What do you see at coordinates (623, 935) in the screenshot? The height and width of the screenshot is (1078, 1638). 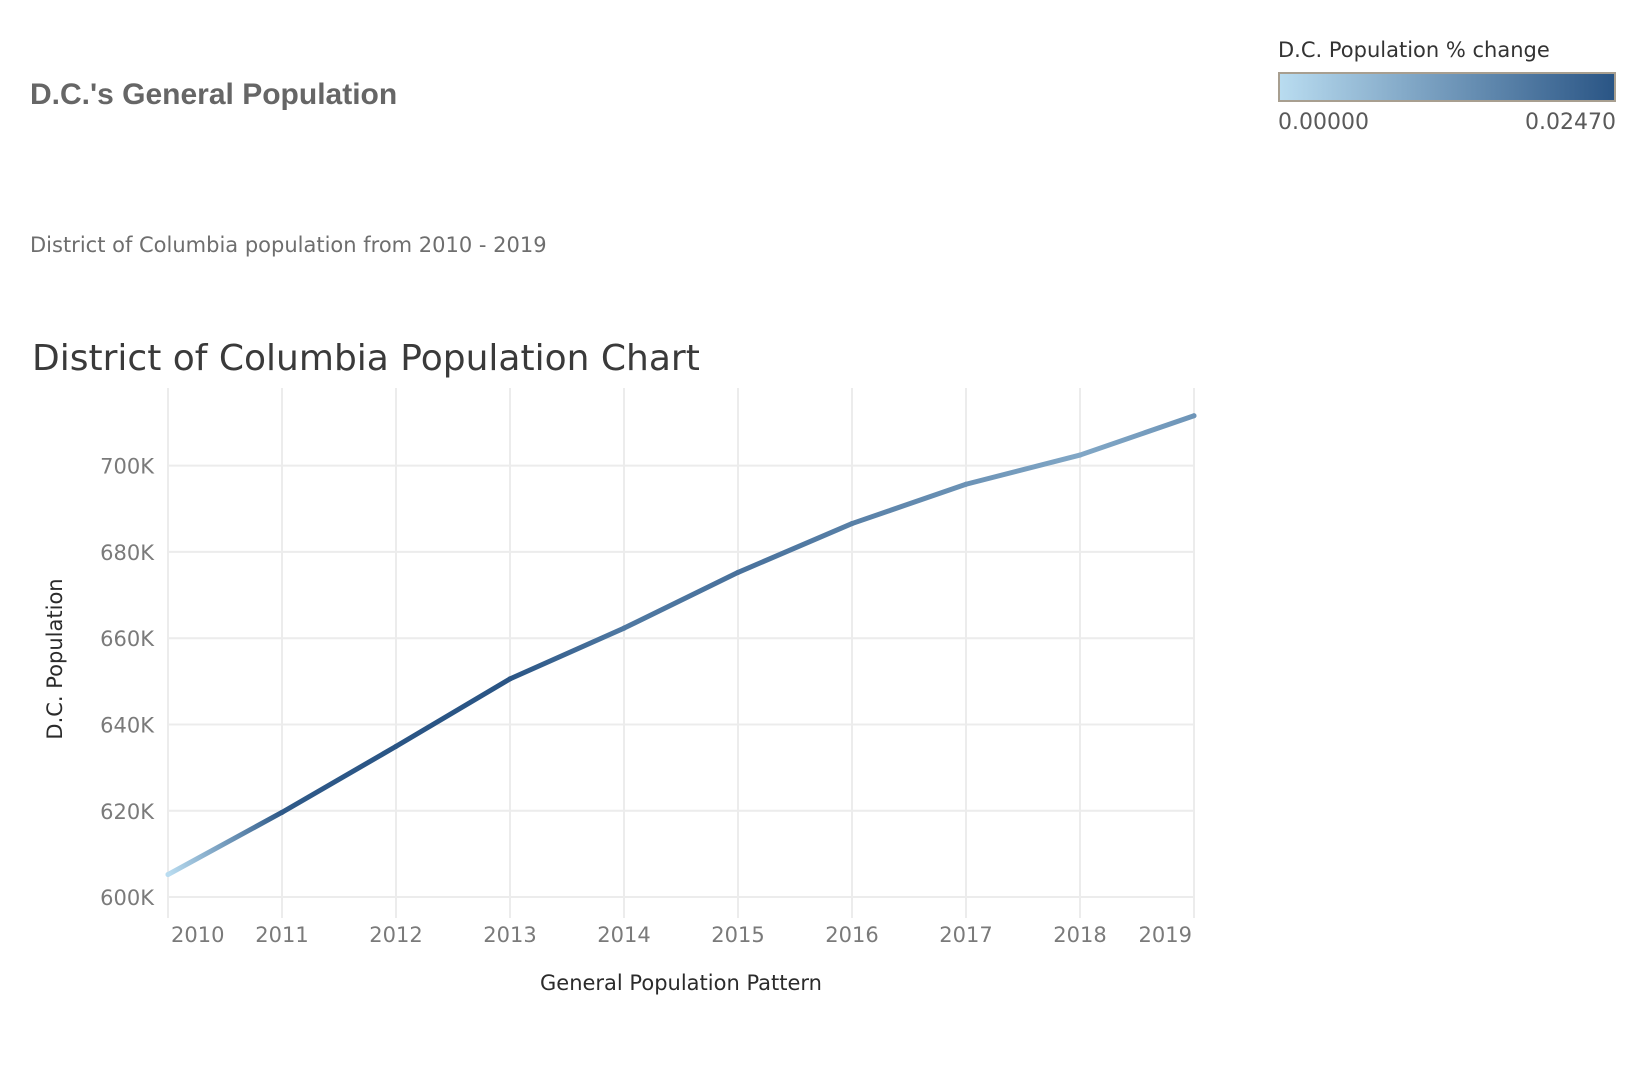 I see `x-tick-label: 2014` at bounding box center [623, 935].